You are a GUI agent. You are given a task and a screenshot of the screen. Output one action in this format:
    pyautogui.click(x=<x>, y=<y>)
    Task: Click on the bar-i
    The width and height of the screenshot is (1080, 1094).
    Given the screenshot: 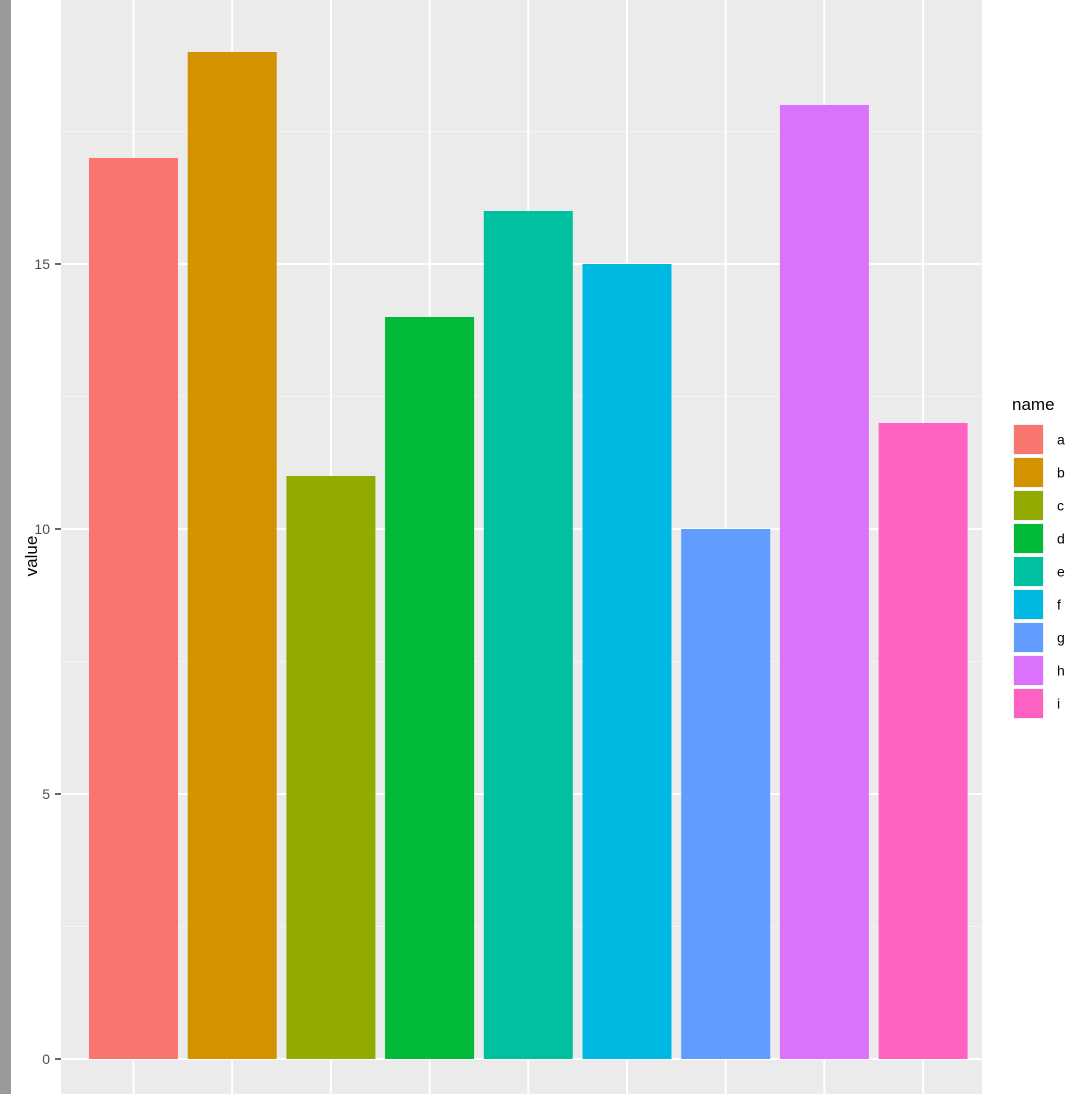 What is the action you would take?
    pyautogui.click(x=923, y=741)
    